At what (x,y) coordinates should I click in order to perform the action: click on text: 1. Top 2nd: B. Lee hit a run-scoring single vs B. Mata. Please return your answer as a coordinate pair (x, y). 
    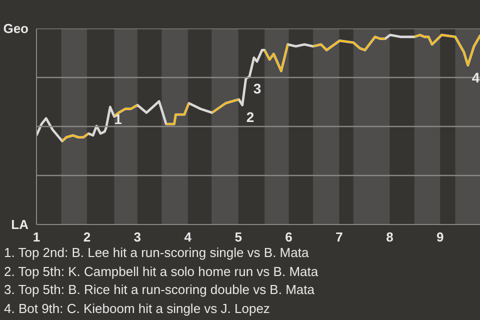
    Looking at the image, I should click on (157, 253).